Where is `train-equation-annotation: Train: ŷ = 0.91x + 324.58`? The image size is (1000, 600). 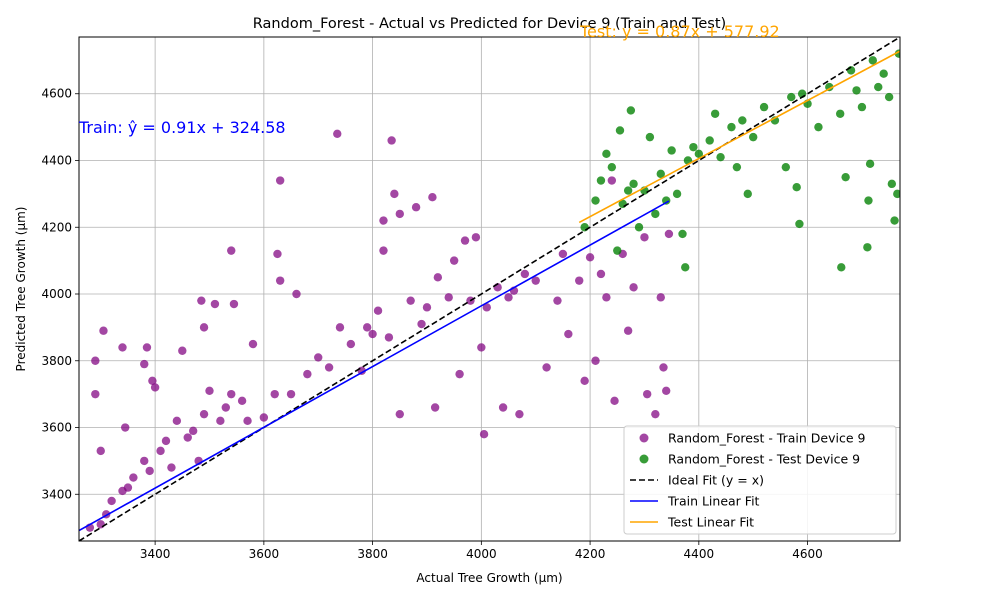
train-equation-annotation: Train: ŷ = 0.91x + 324.58 is located at coordinates (182, 127).